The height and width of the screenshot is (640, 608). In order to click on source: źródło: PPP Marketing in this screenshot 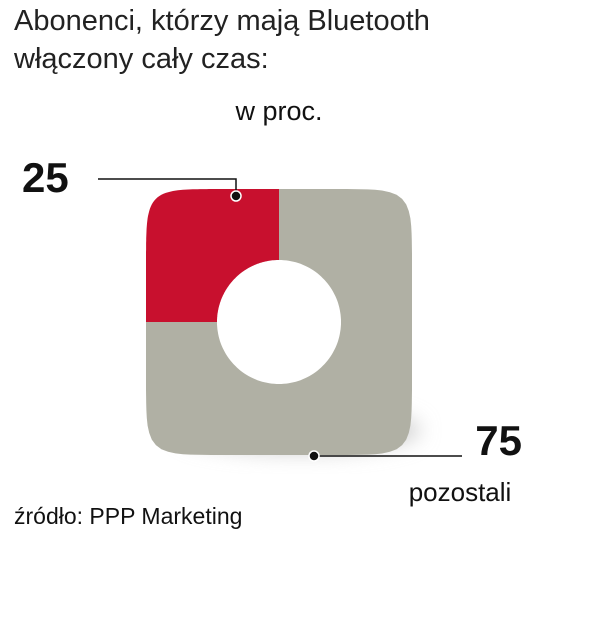, I will do `click(128, 516)`.